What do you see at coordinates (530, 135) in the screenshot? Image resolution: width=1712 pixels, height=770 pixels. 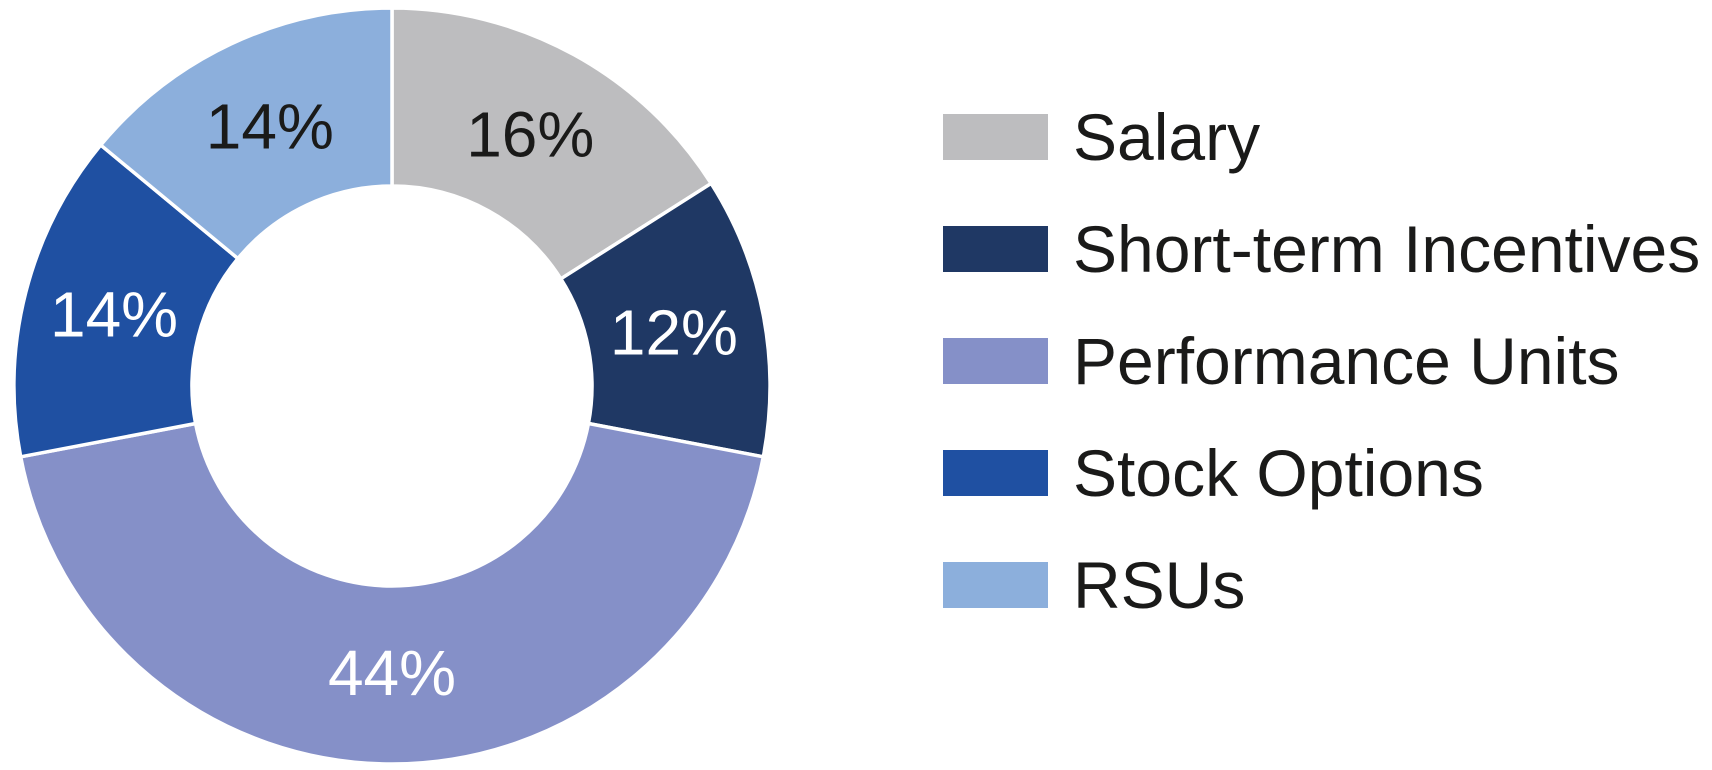 I see `slice-data-label-salary: 16%` at bounding box center [530, 135].